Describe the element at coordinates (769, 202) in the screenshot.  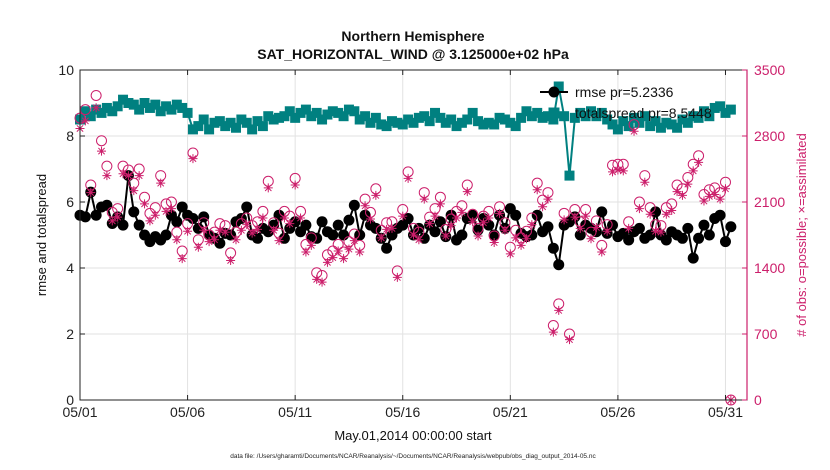
I see `y-right-tick-label: 2100` at that location.